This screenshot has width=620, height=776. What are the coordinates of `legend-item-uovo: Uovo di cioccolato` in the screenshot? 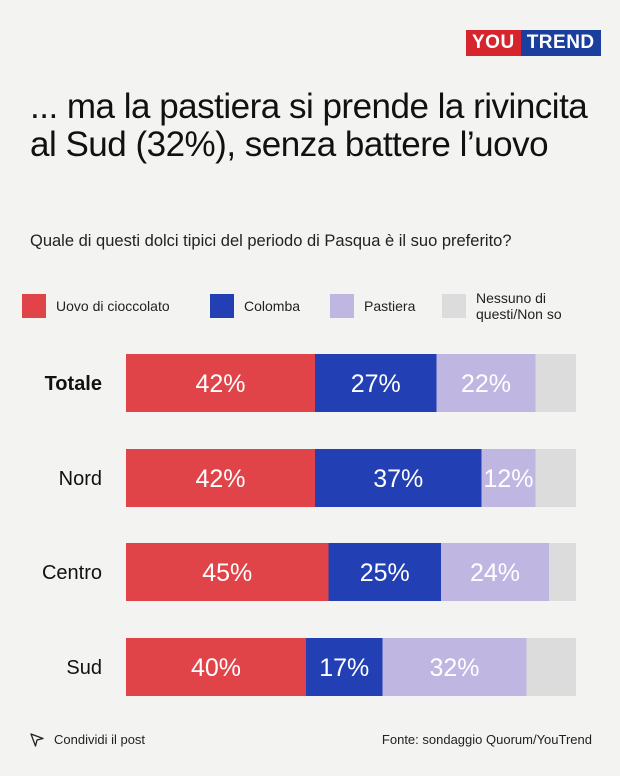 It's located at (96, 306).